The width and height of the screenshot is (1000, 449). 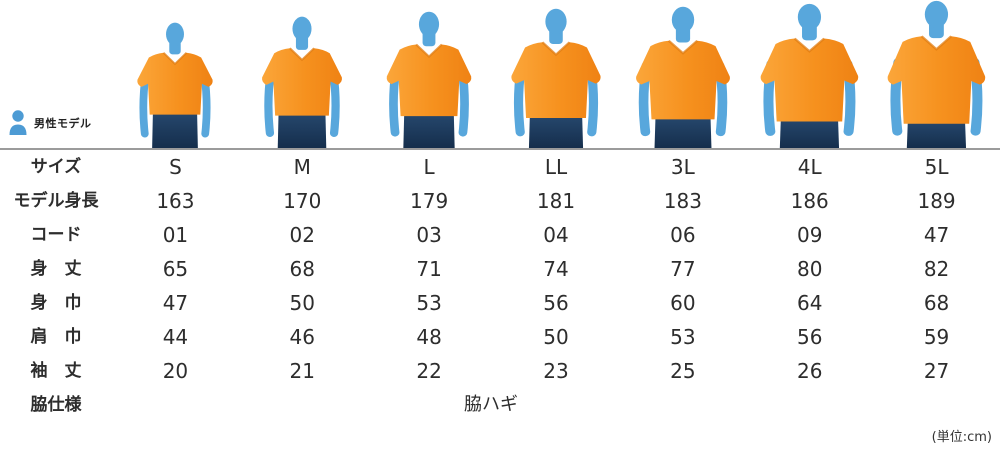 What do you see at coordinates (936, 269) in the screenshot?
I see `cell-body-length-5L: 82` at bounding box center [936, 269].